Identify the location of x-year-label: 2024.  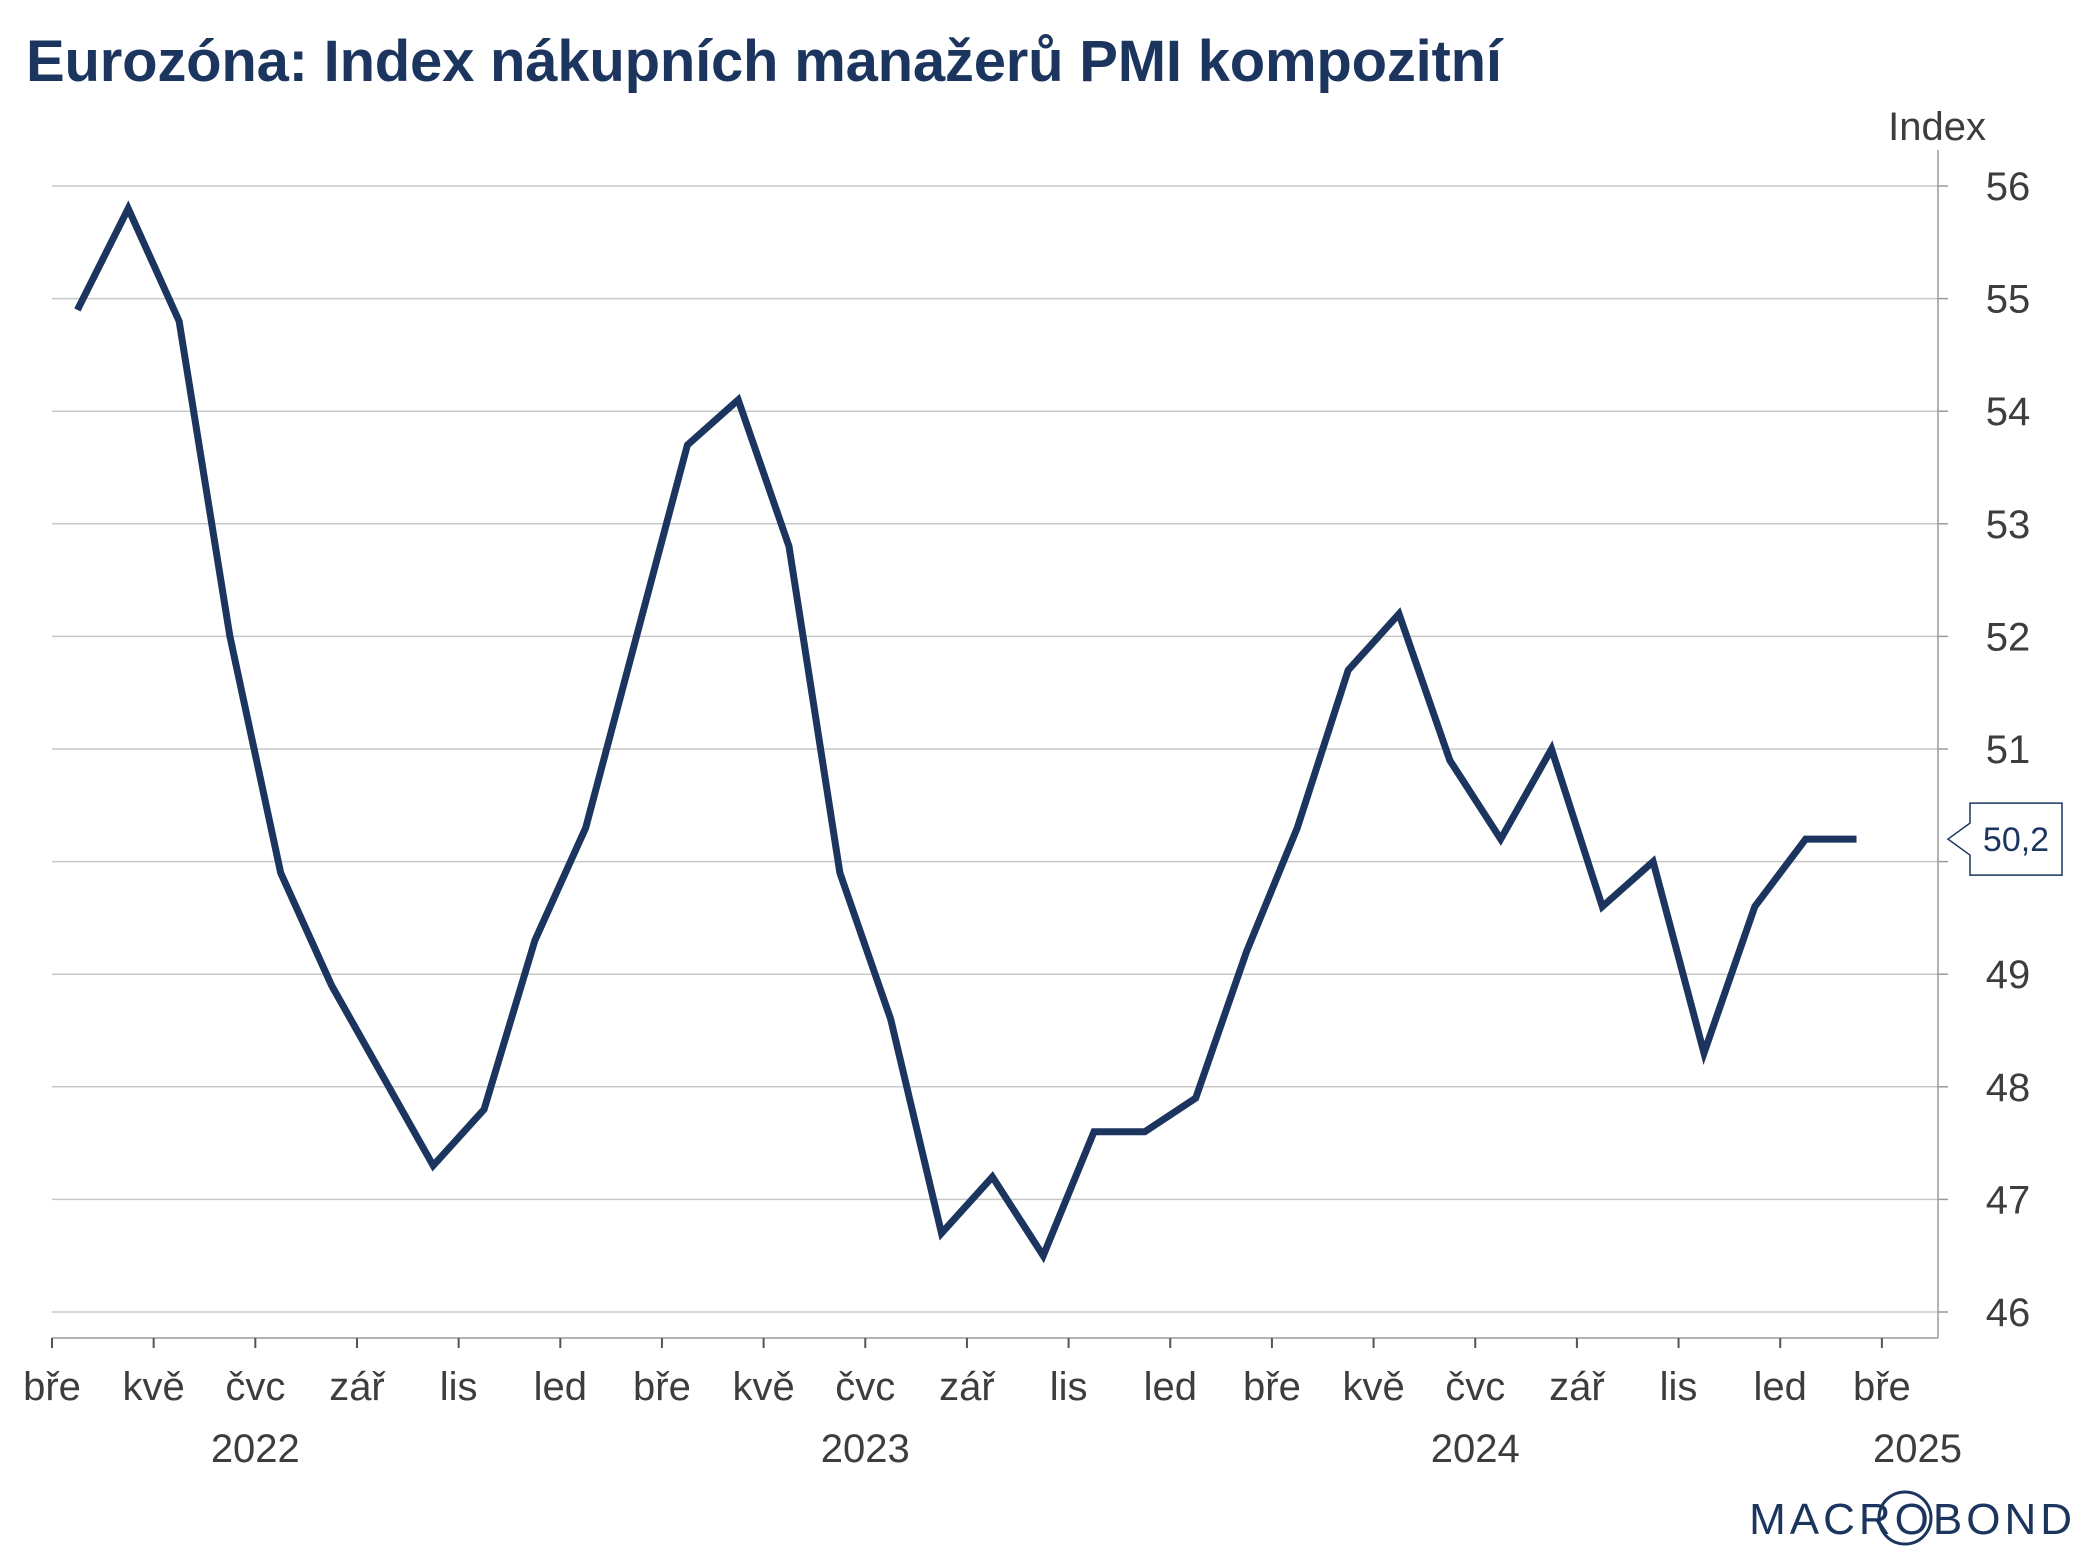
(1475, 1449).